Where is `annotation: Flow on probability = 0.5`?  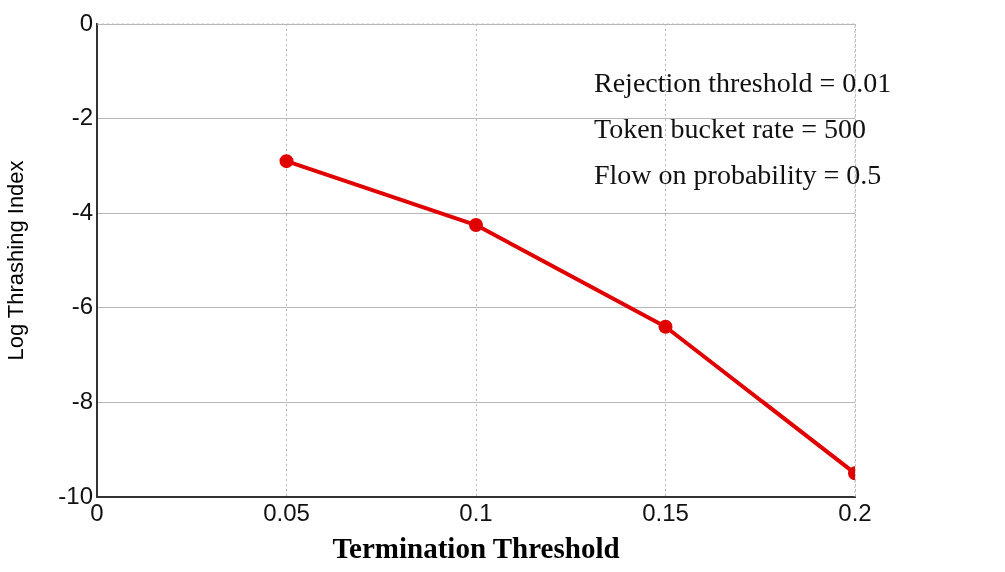 annotation: Flow on probability = 0.5 is located at coordinates (738, 175).